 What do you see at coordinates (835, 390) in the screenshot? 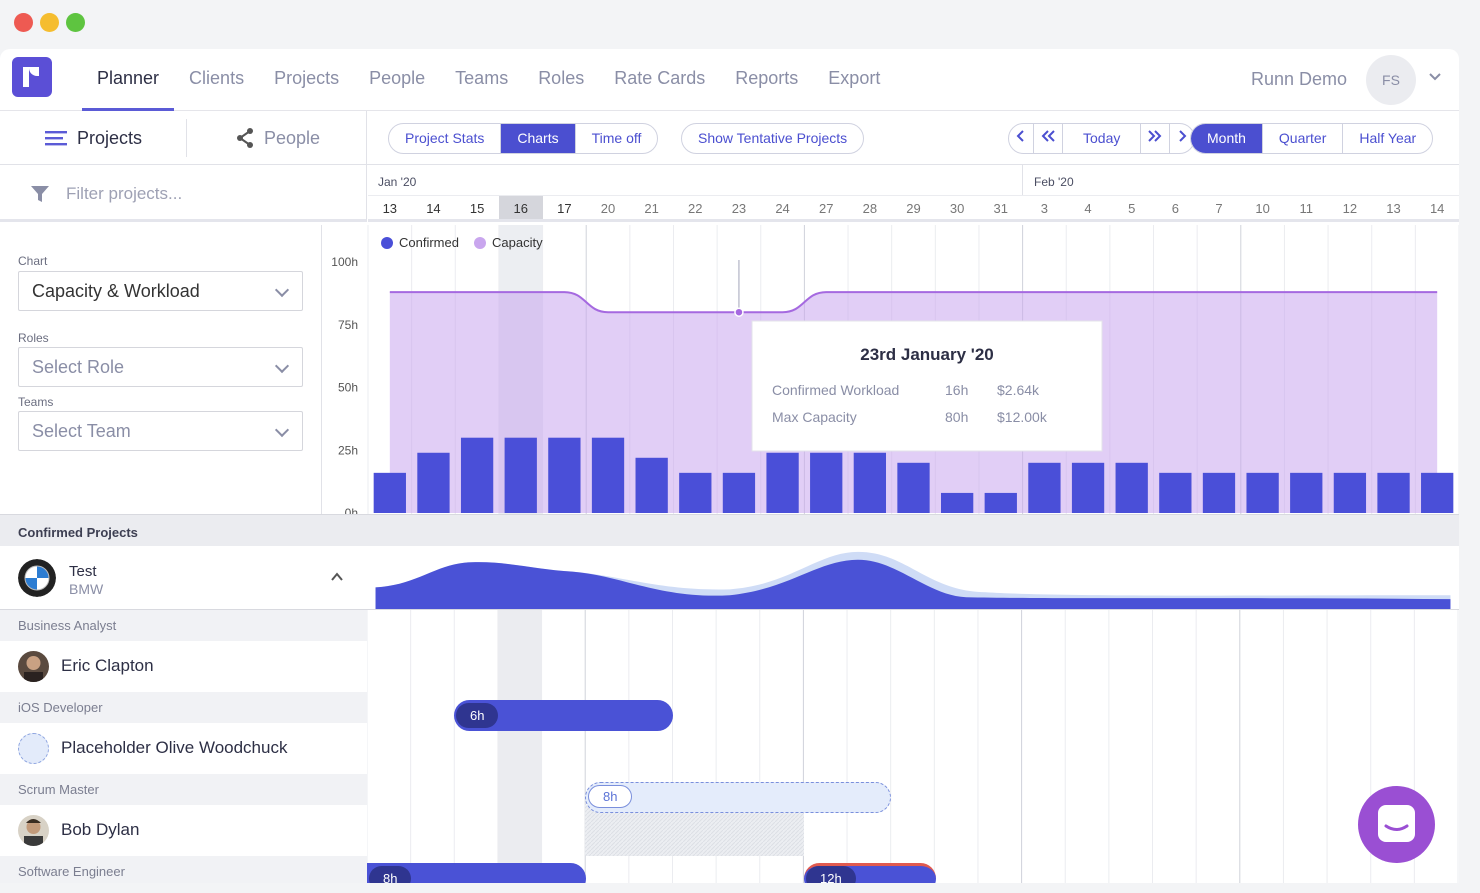
I see `tooltip-row-label: Confirmed Workload` at bounding box center [835, 390].